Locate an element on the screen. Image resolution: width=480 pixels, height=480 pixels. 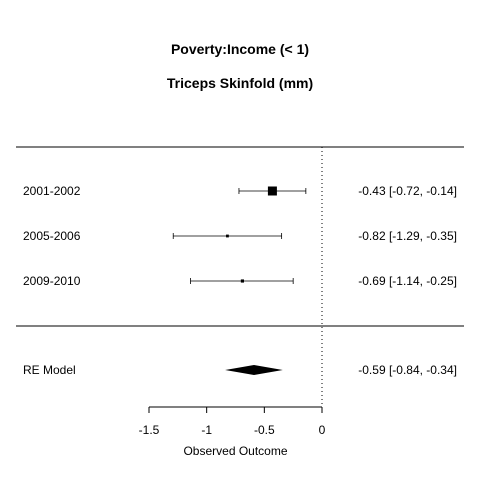
study-label: 2005-2006 is located at coordinates (52, 236).